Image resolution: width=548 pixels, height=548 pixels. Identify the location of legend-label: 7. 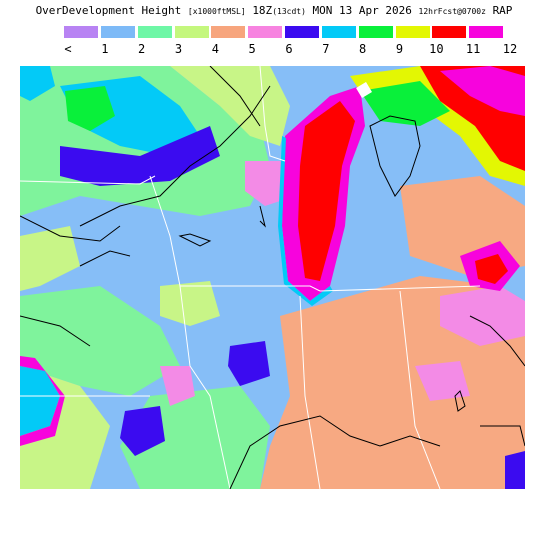
(326, 49).